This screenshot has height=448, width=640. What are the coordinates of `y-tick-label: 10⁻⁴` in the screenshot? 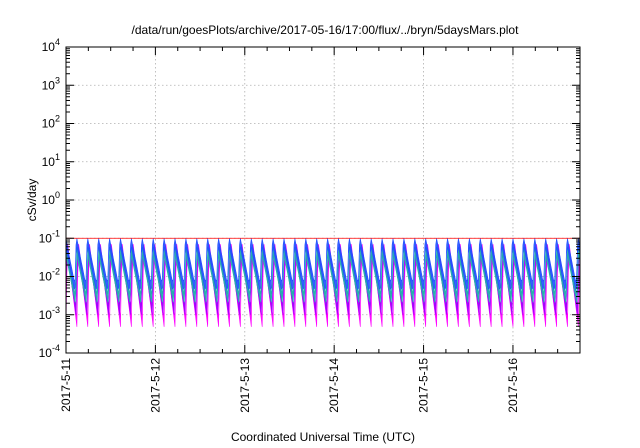 It's located at (49, 351).